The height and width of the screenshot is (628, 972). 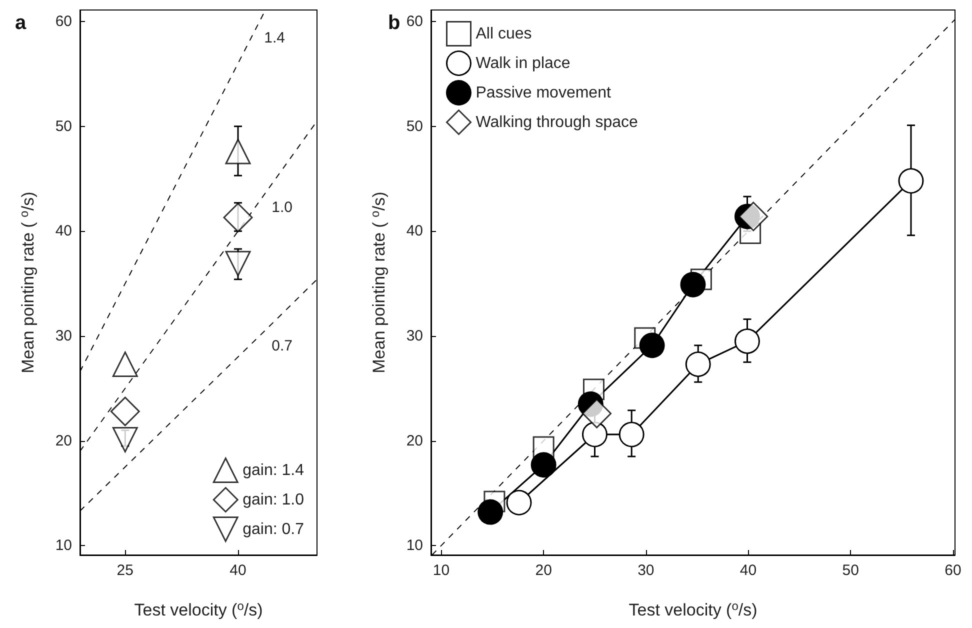 What do you see at coordinates (273, 499) in the screenshot?
I see `legend-label: gain: 1.0` at bounding box center [273, 499].